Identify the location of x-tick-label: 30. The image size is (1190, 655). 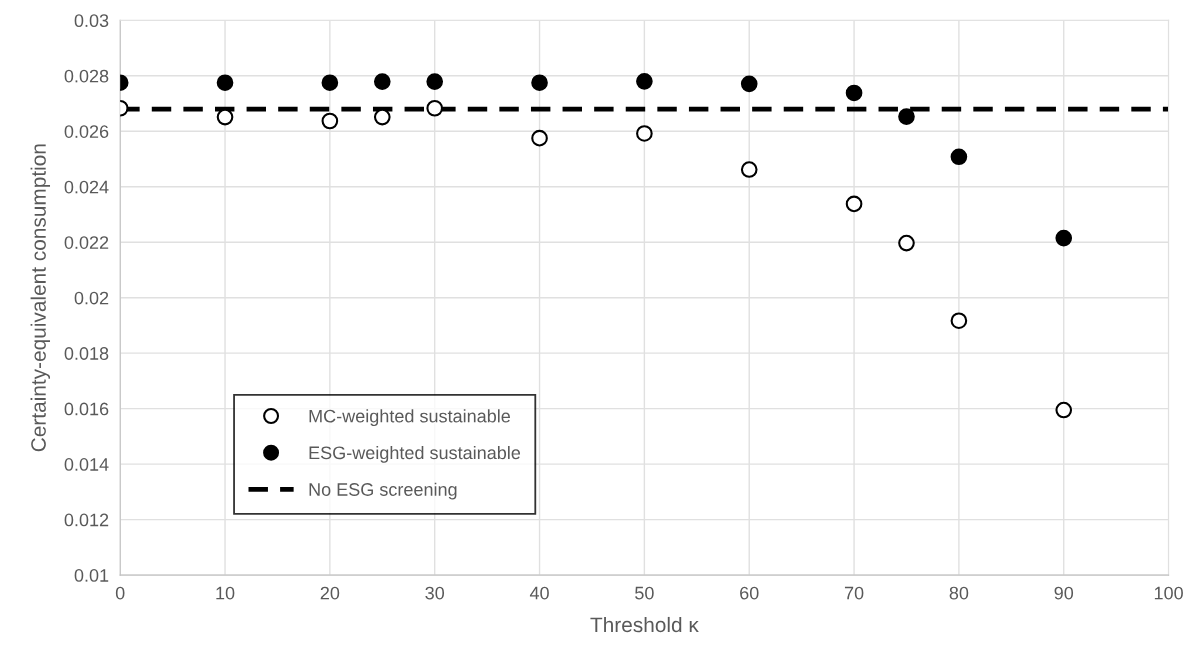
(435, 593).